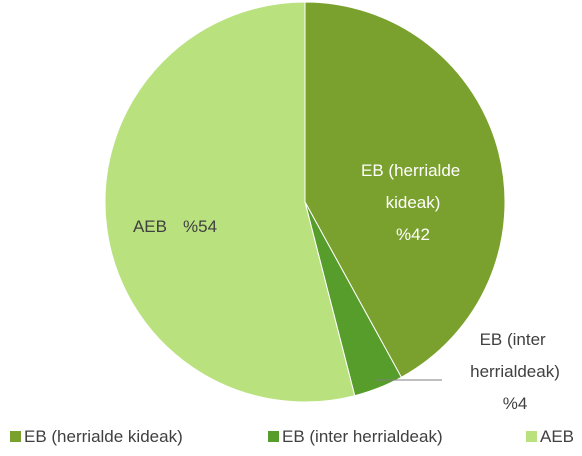  Describe the element at coordinates (413, 186) in the screenshot. I see `slice-label: EB (herrialde kideak)` at that location.